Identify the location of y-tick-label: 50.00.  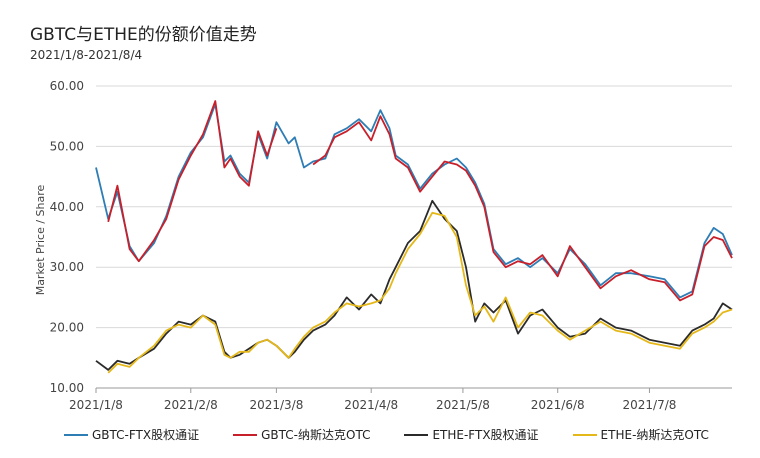
(67, 146).